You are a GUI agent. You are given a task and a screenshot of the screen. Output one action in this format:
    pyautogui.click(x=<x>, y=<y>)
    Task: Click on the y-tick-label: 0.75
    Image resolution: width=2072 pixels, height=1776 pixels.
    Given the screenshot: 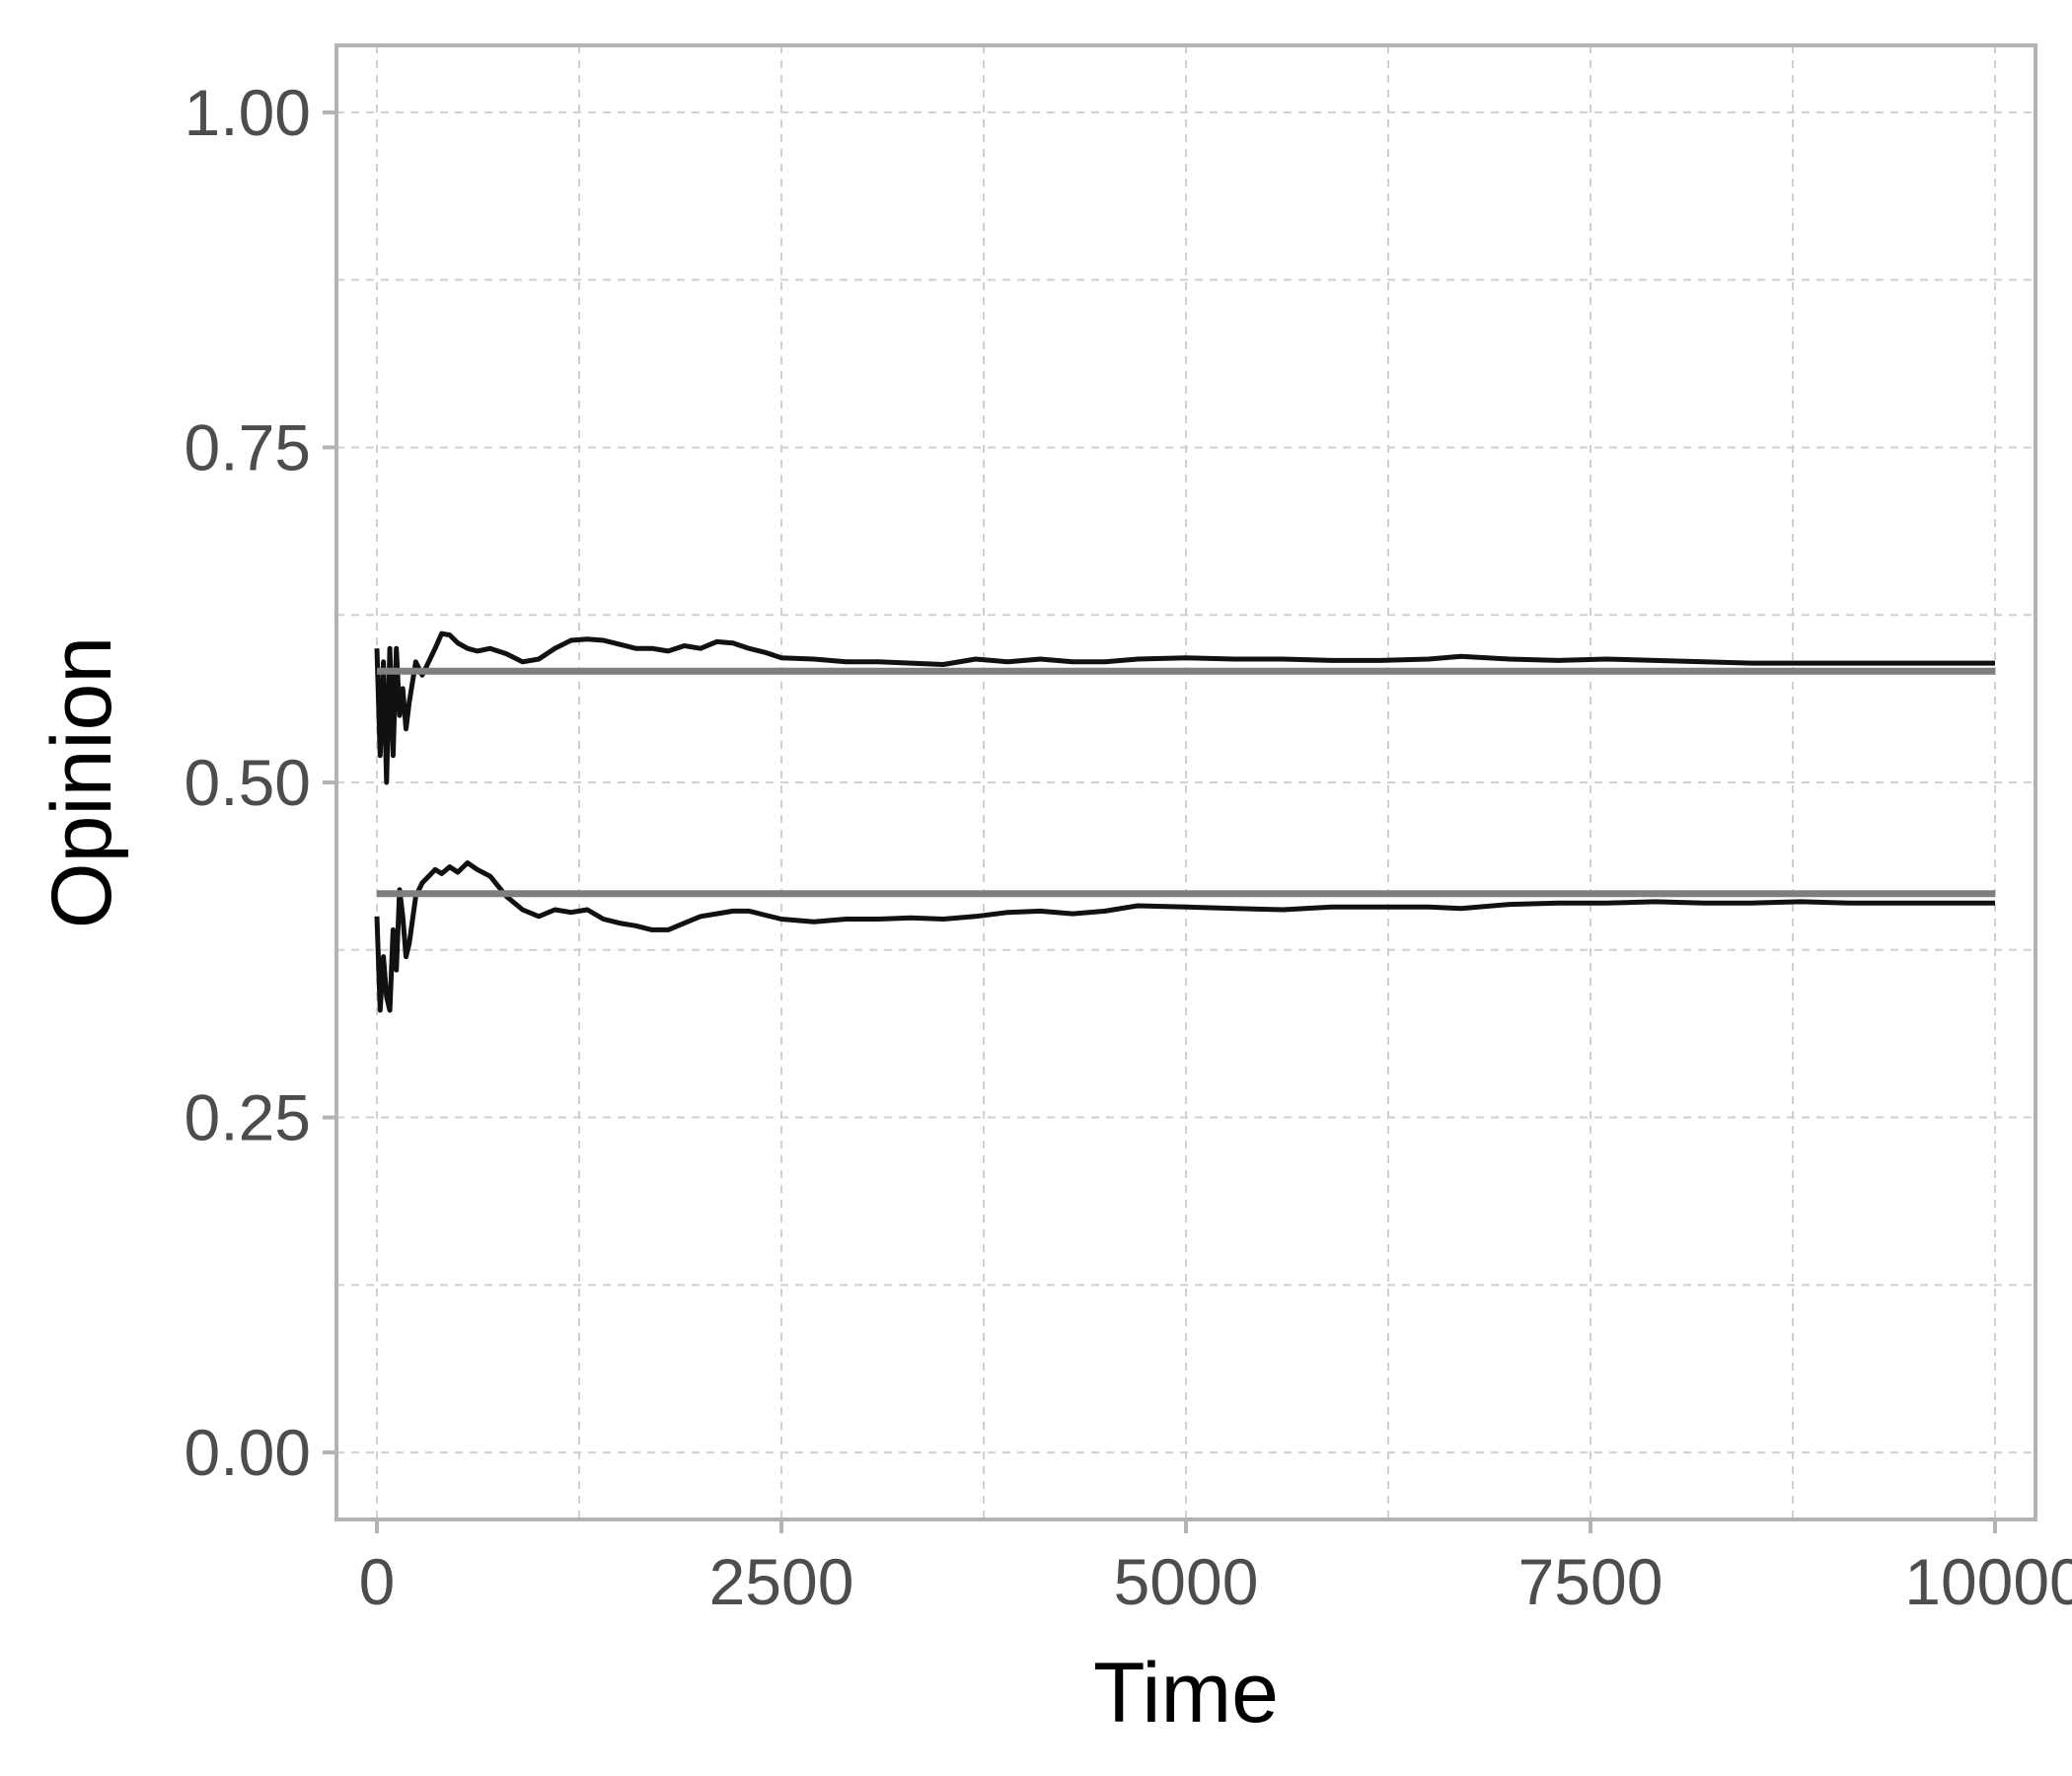 What is the action you would take?
    pyautogui.click(x=248, y=447)
    